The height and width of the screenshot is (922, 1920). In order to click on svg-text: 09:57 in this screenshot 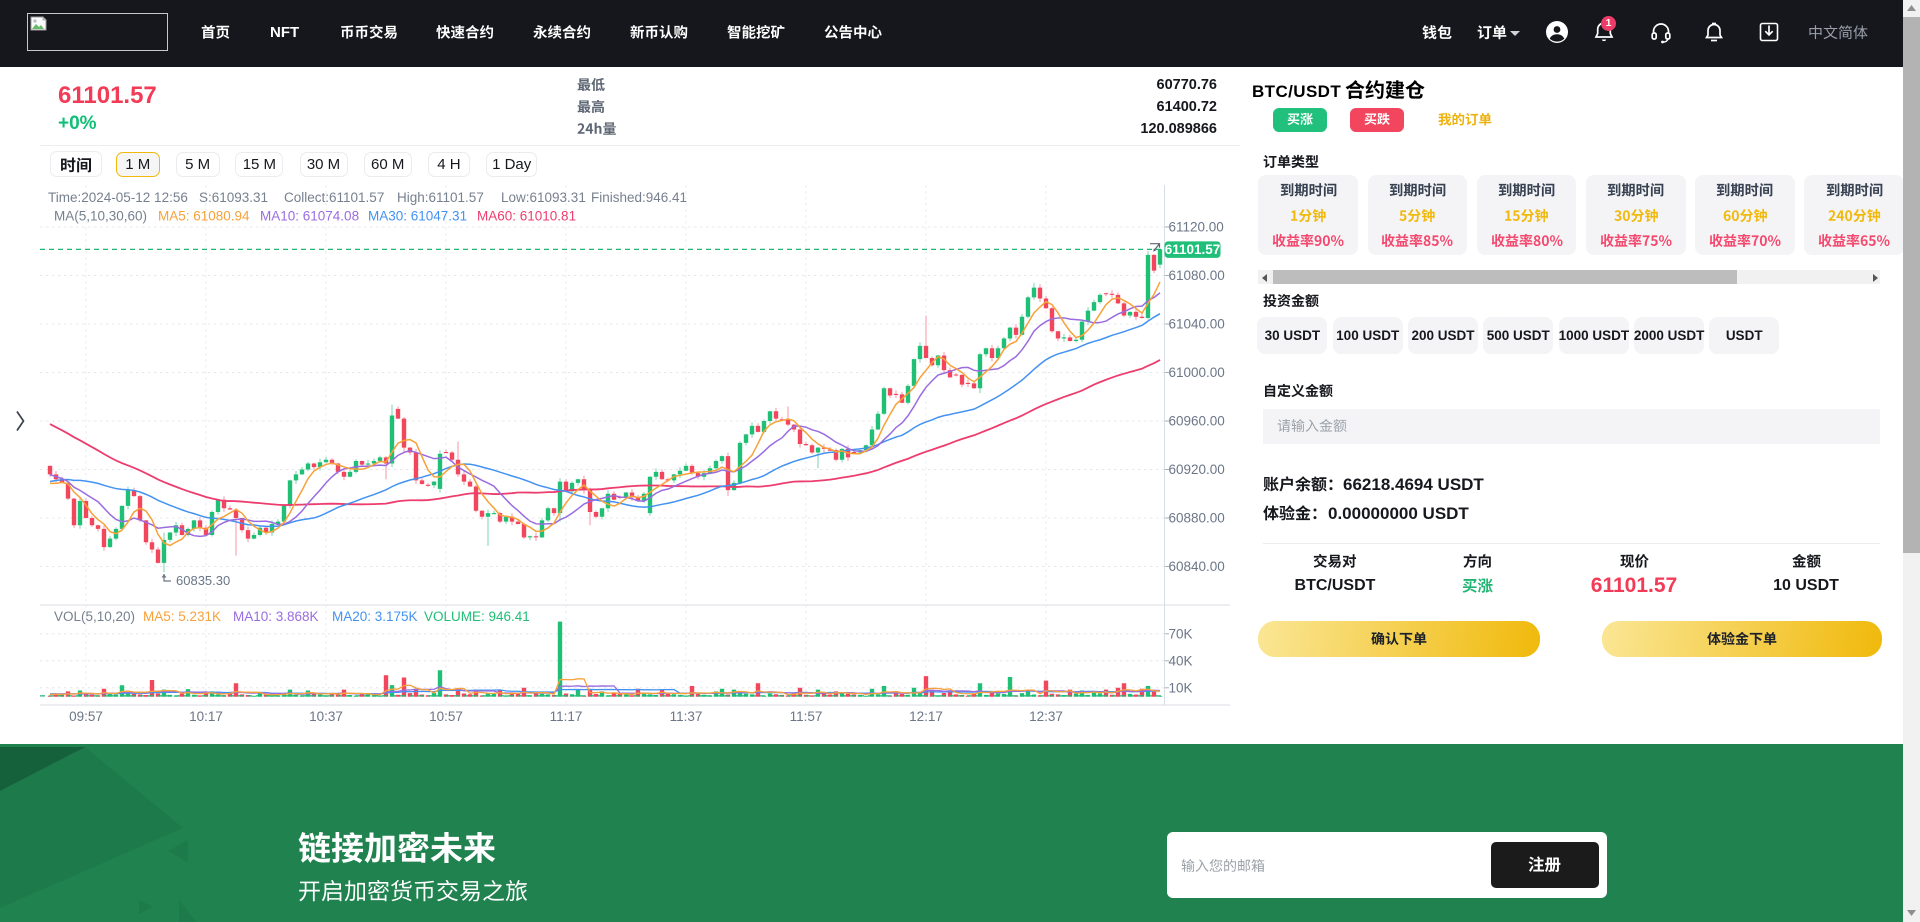, I will do `click(86, 716)`.